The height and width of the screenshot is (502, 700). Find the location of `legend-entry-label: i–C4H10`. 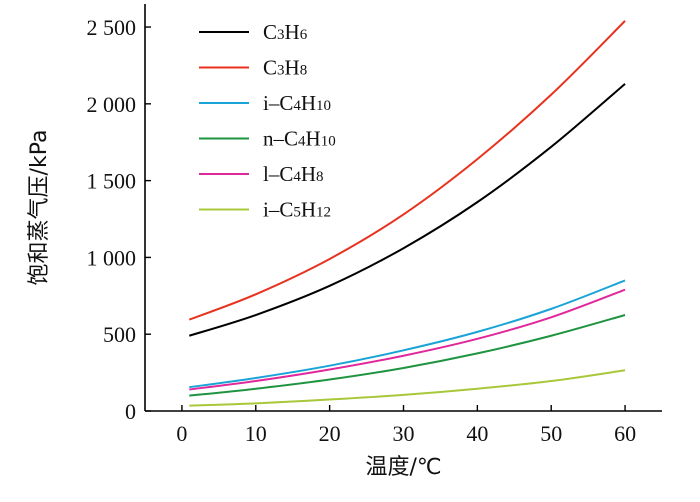

legend-entry-label: i–C4H10 is located at coordinates (297, 103).